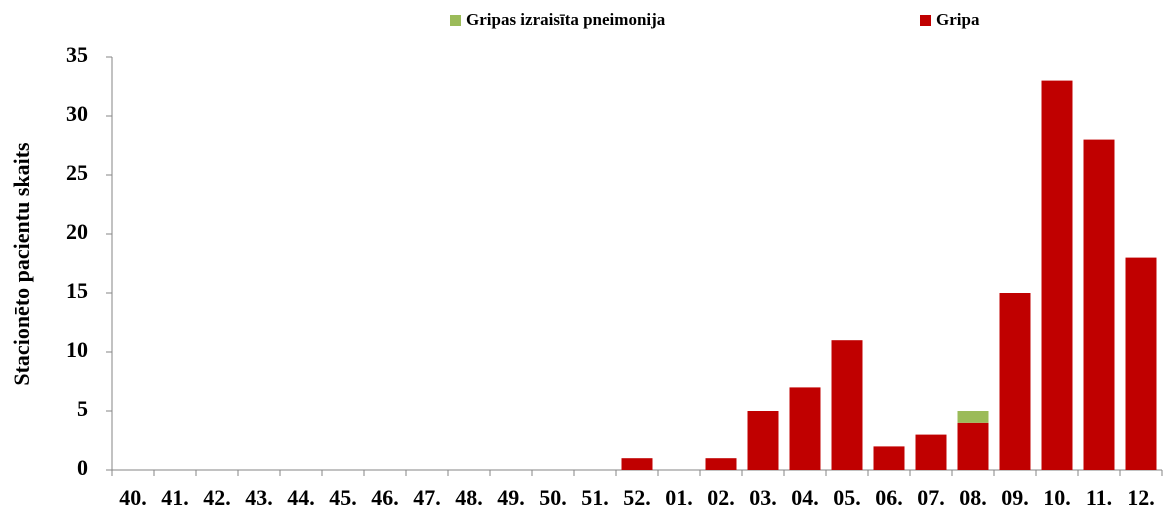 Image resolution: width=1165 pixels, height=513 pixels. Describe the element at coordinates (973, 497) in the screenshot. I see `x-tick-label: 08.` at that location.